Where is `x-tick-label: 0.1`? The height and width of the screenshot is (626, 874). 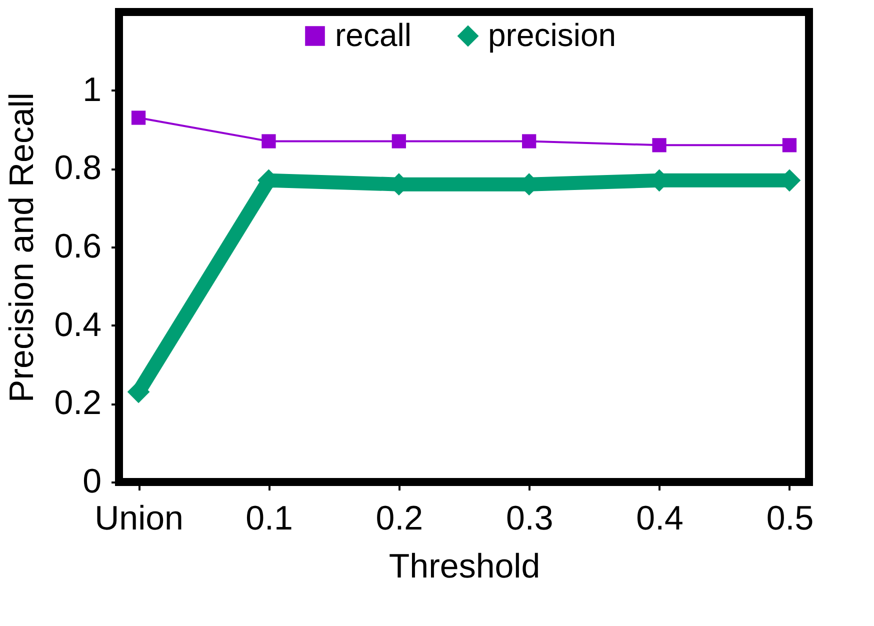 x-tick-label: 0.1 is located at coordinates (269, 519).